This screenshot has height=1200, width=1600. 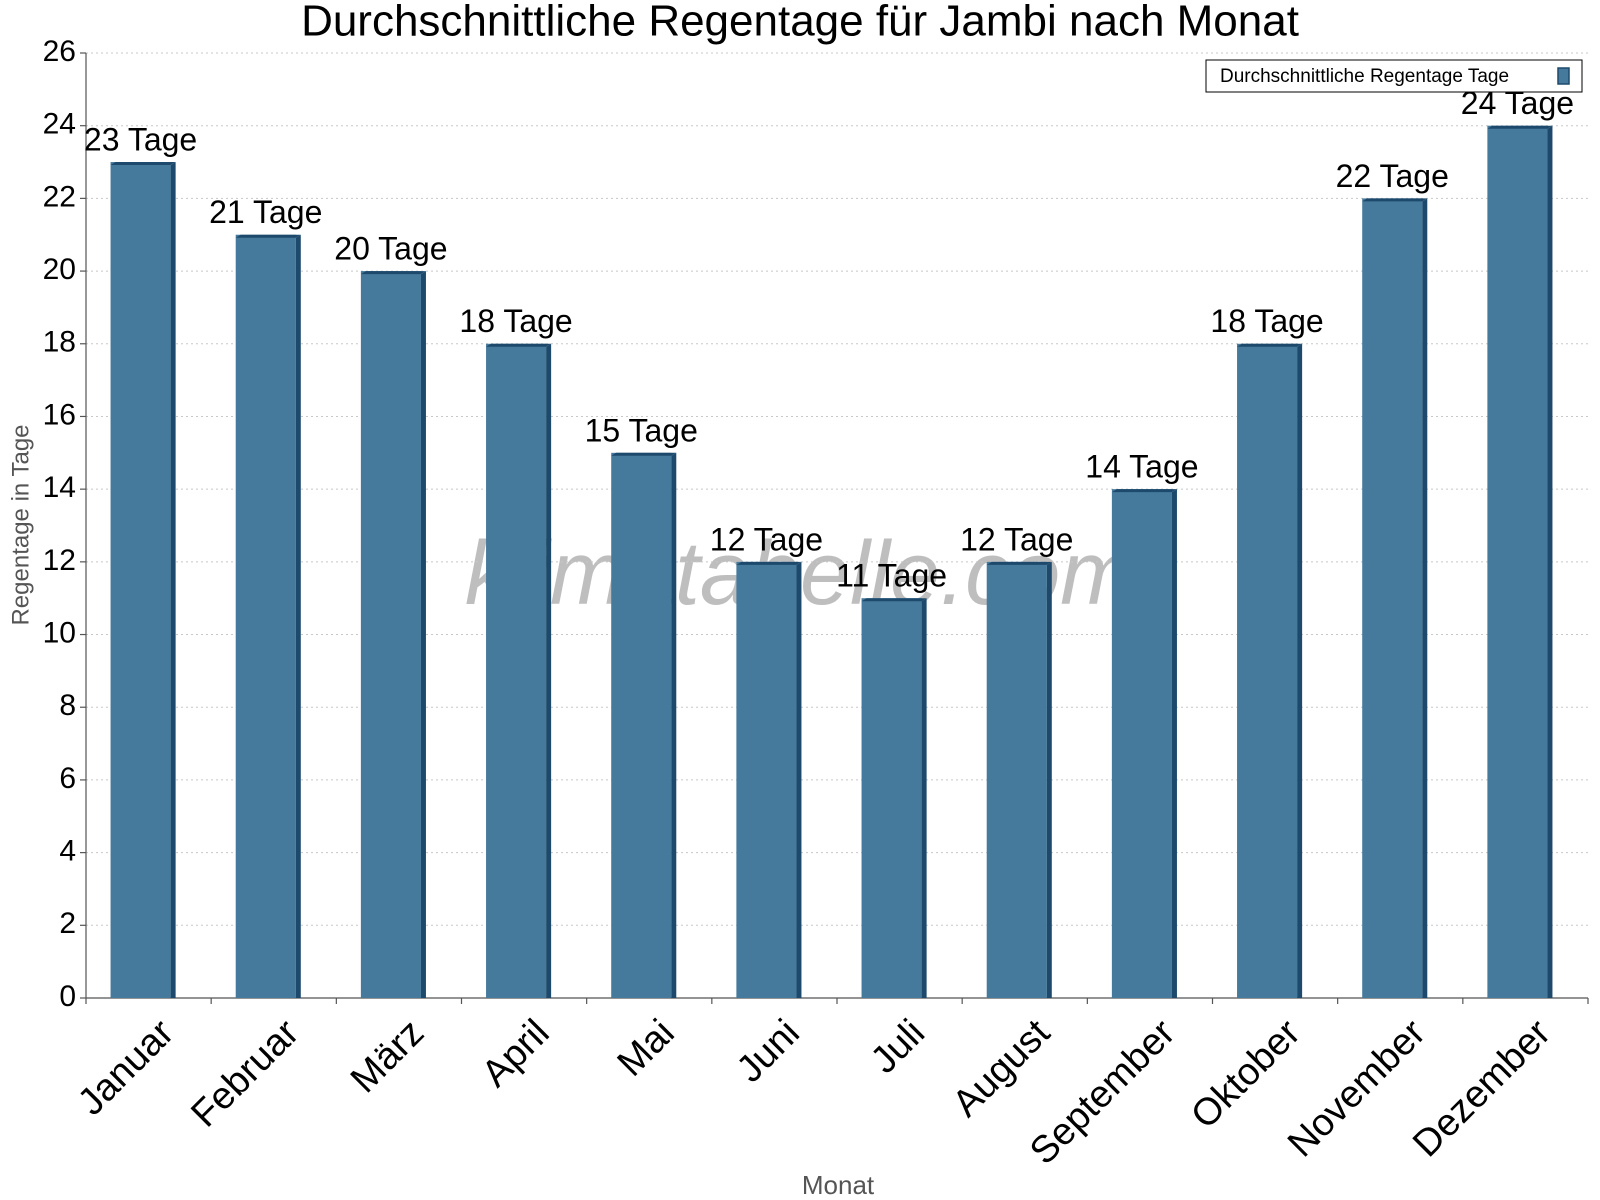 What do you see at coordinates (1002, 1068) in the screenshot?
I see `x-tick-label: August` at bounding box center [1002, 1068].